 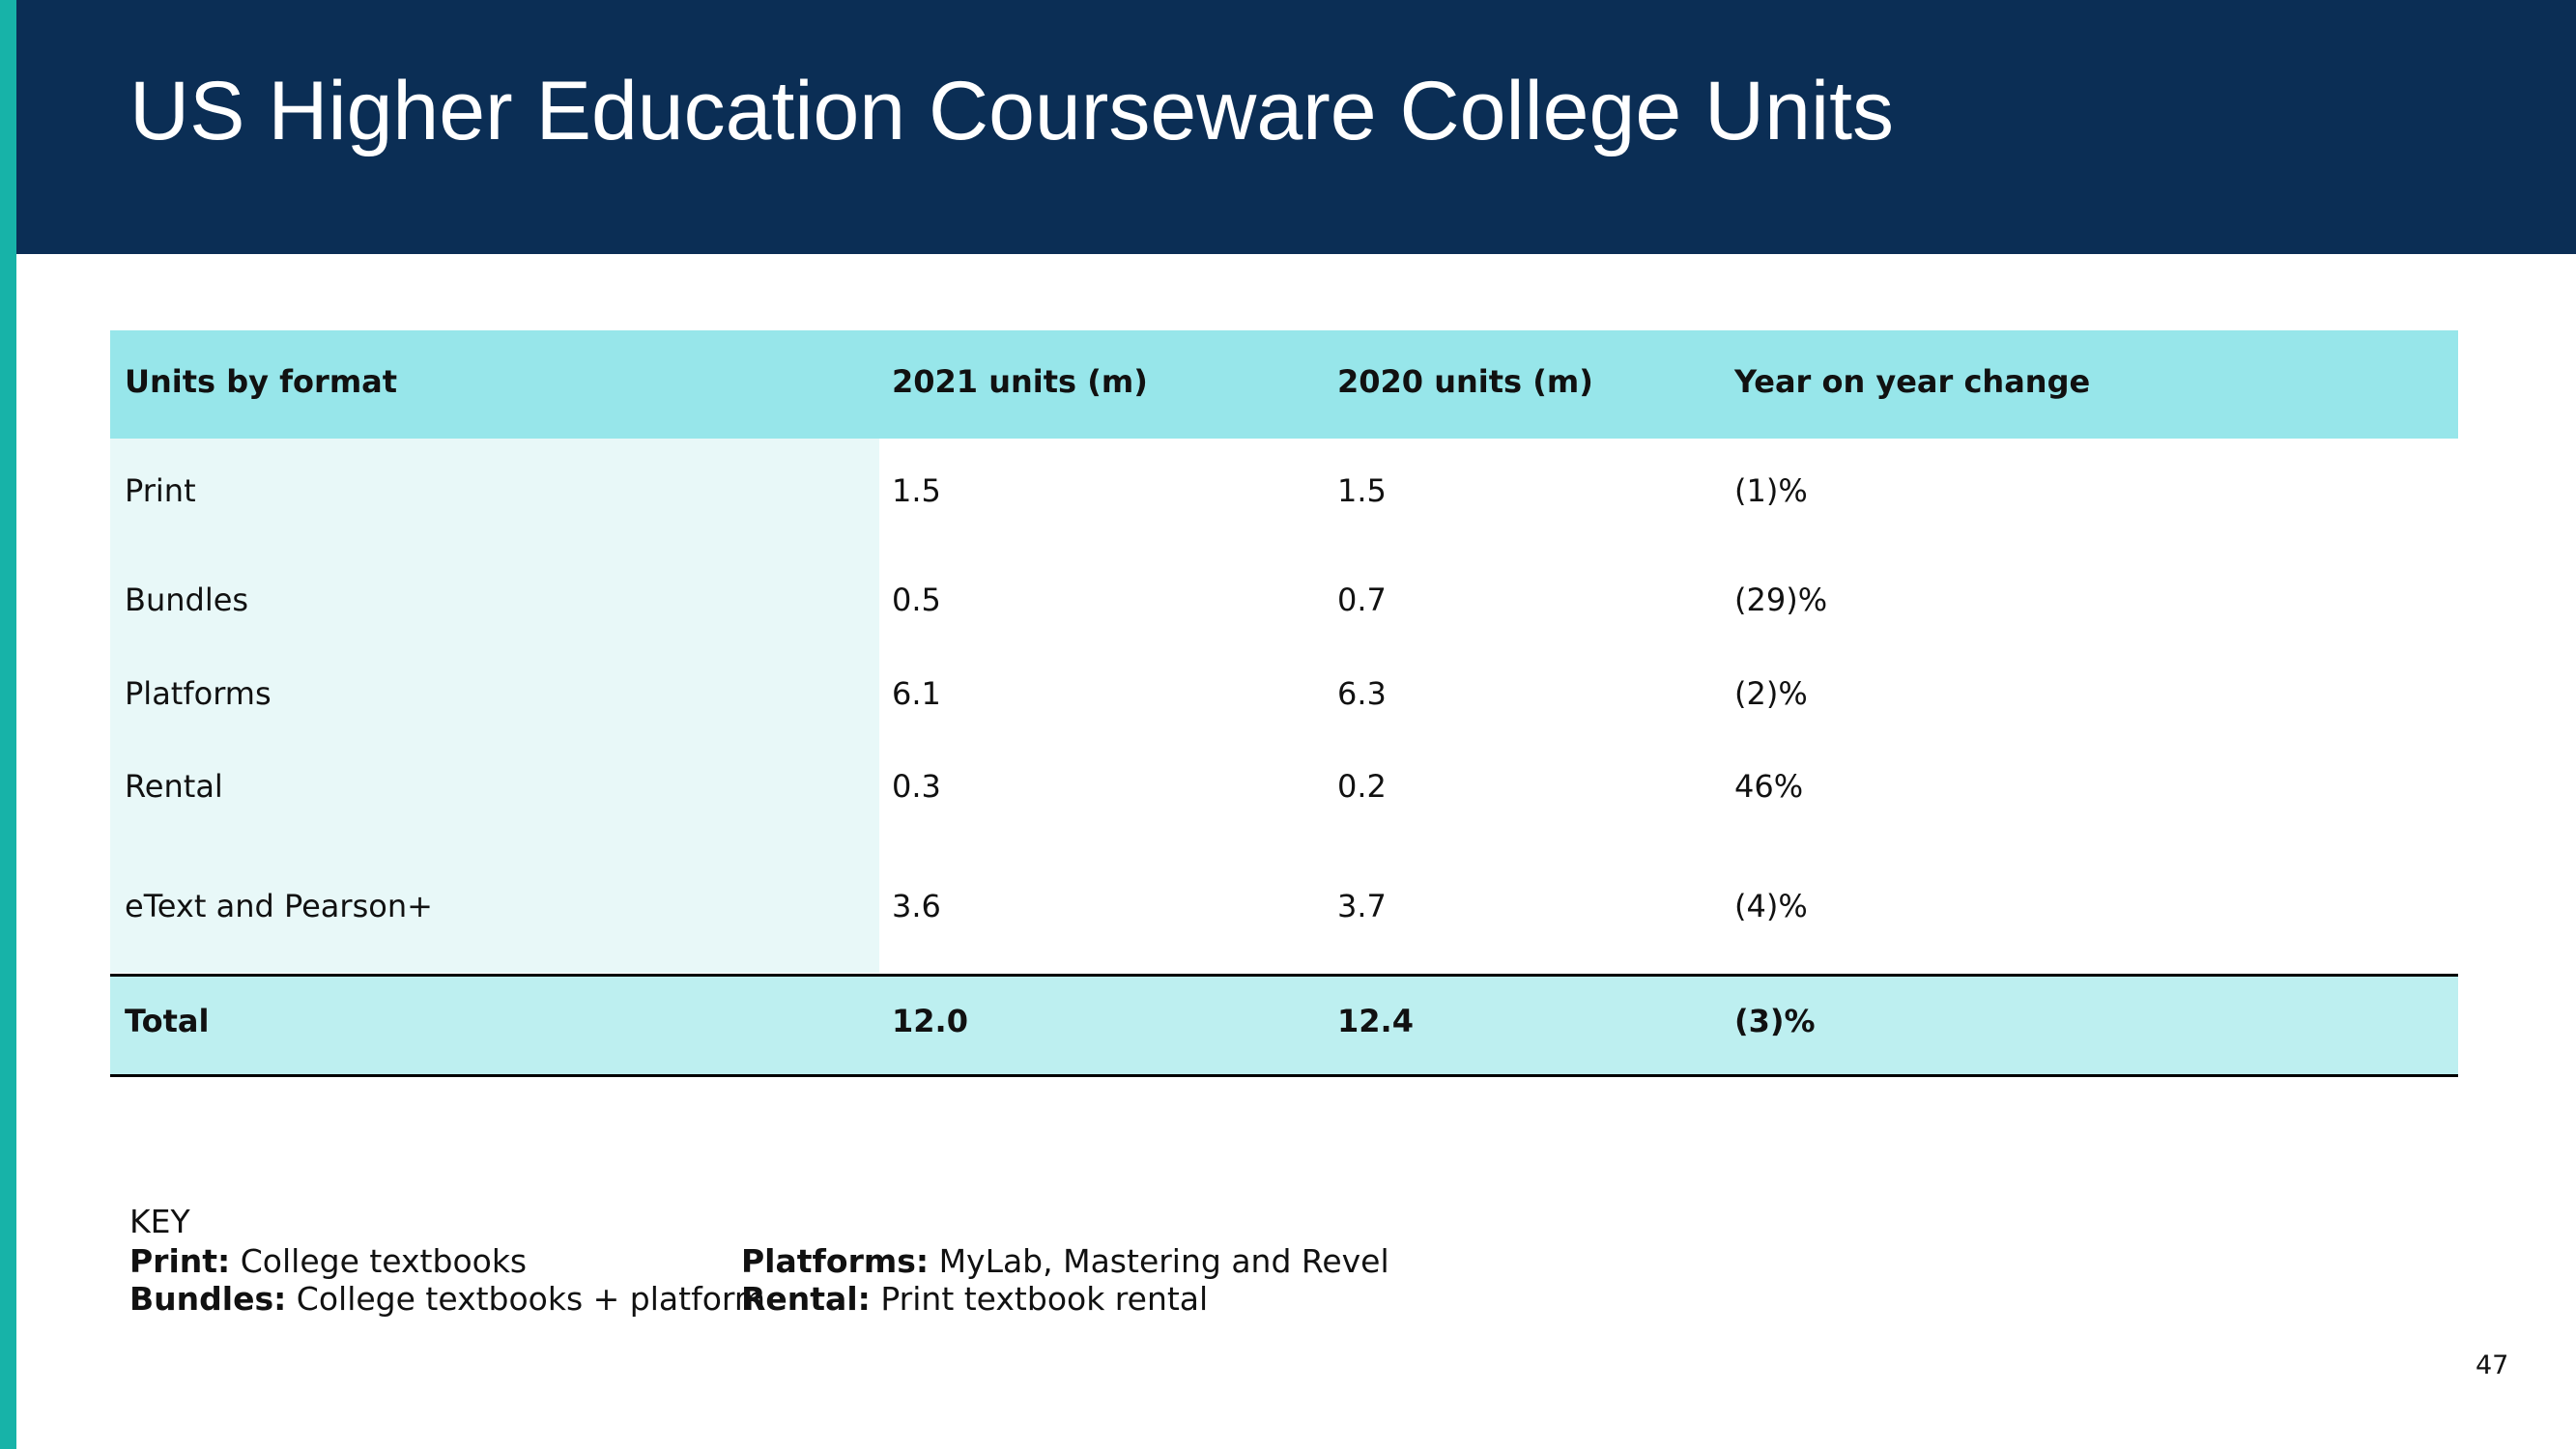 What do you see at coordinates (279, 906) in the screenshot?
I see `row-label: eText and Pearson+` at bounding box center [279, 906].